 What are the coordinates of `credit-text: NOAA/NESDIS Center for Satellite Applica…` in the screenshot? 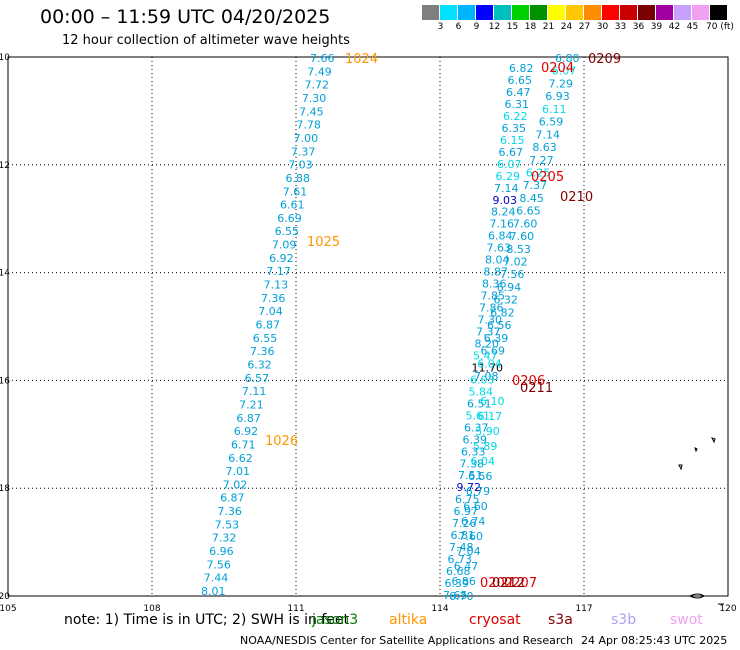 It's located at (407, 640).